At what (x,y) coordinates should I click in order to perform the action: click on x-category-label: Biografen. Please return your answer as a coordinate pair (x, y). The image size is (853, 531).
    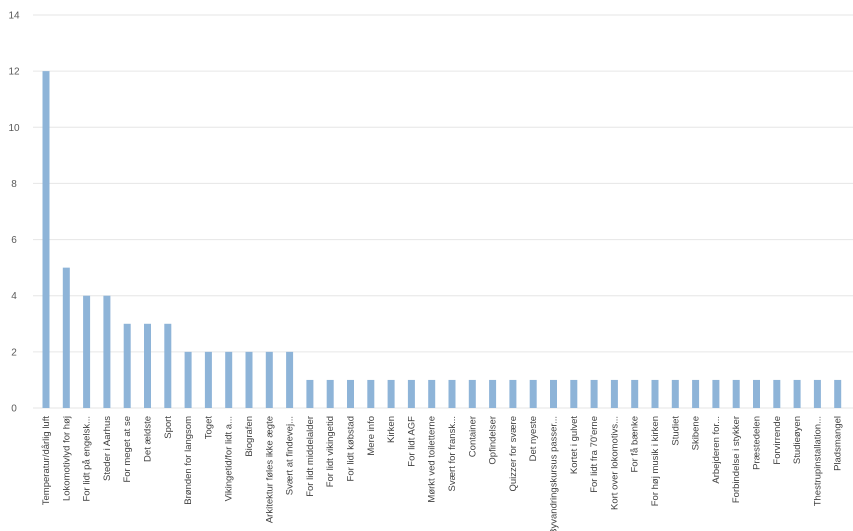
    Looking at the image, I should click on (249, 436).